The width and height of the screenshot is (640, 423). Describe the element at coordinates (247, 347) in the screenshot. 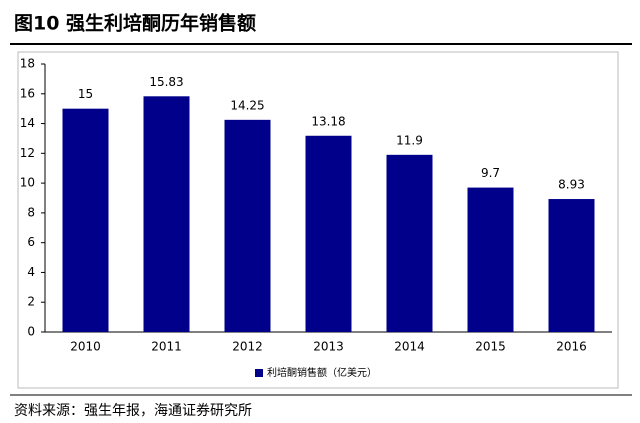

I see `x-tick-label: 2012` at that location.